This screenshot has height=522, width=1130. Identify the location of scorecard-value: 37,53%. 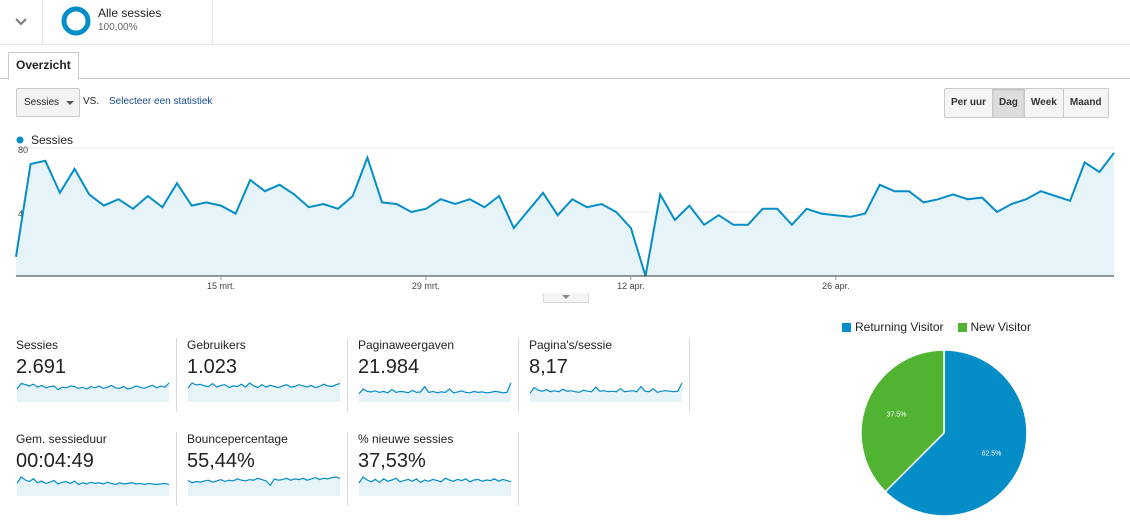
(392, 461).